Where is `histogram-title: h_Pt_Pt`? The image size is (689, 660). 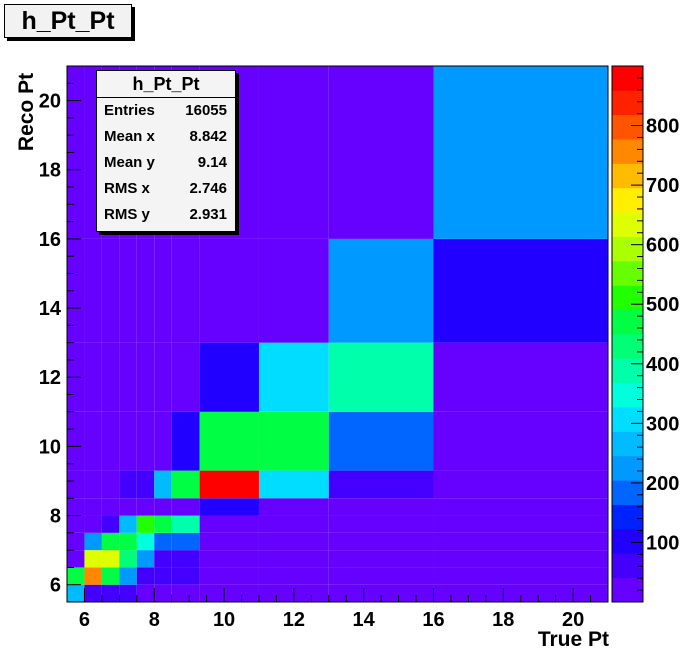 histogram-title: h_Pt_Pt is located at coordinates (68, 20).